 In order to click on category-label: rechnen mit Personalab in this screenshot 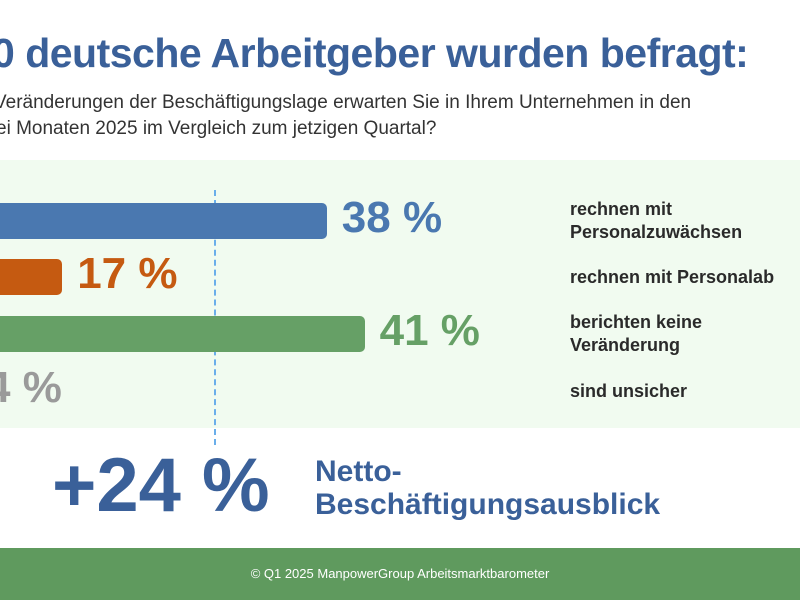, I will do `click(672, 277)`.